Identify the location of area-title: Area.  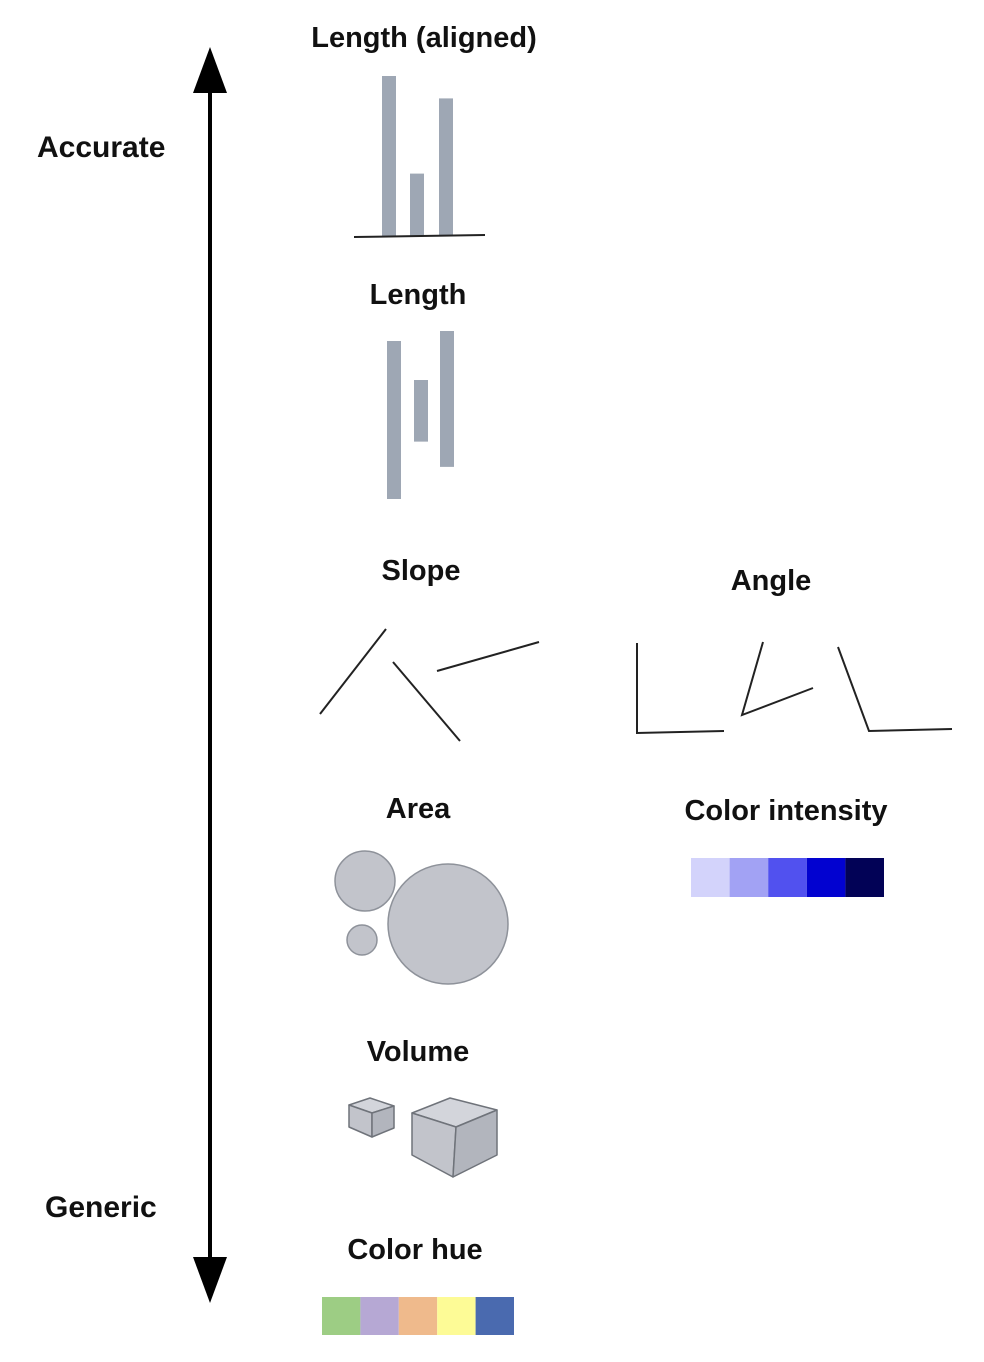
(418, 809).